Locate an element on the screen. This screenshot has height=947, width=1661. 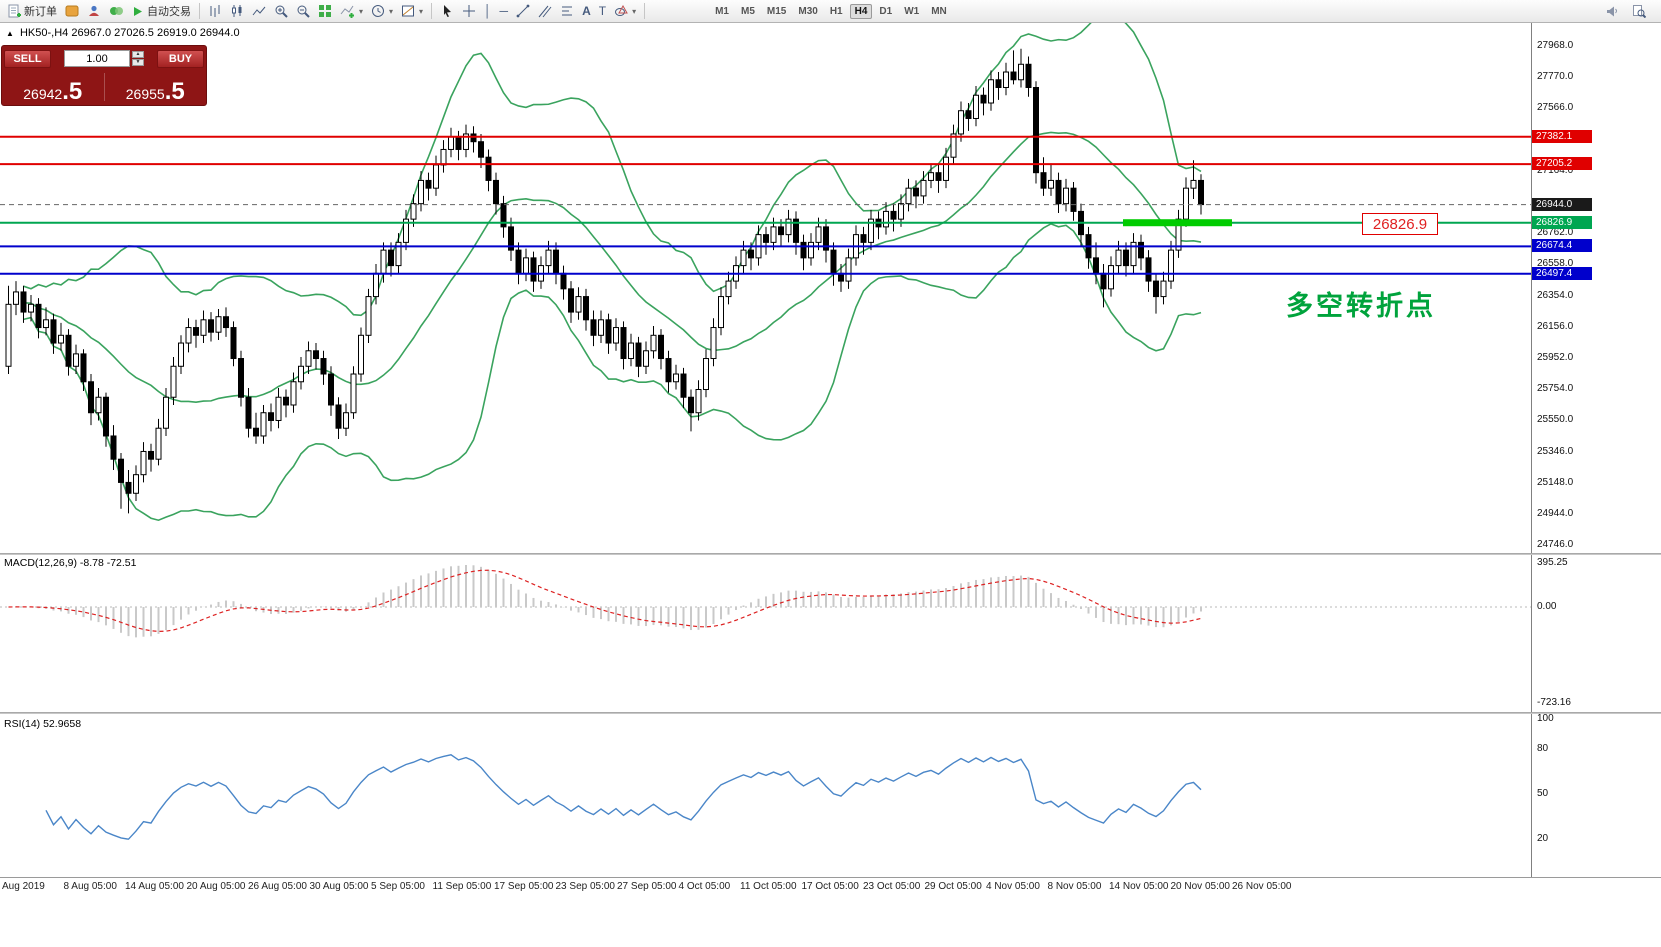
price-axis-label: 24944.0 is located at coordinates (1555, 514).